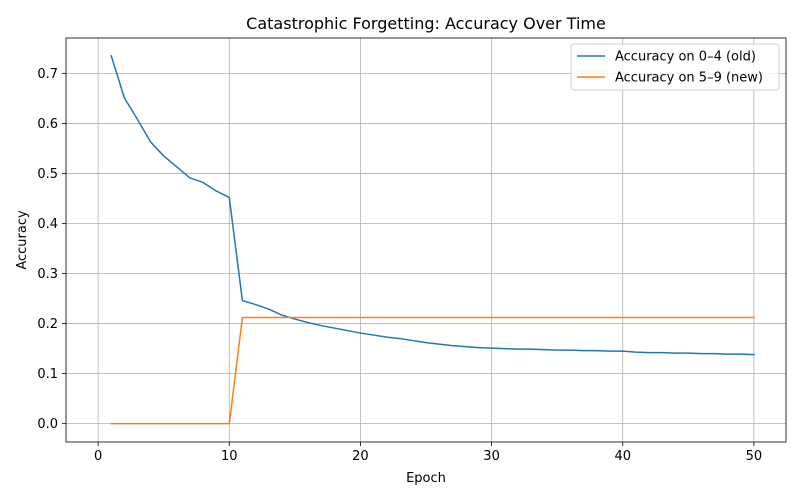 The height and width of the screenshot is (504, 800). What do you see at coordinates (491, 456) in the screenshot?
I see `x-tick-label: 30` at bounding box center [491, 456].